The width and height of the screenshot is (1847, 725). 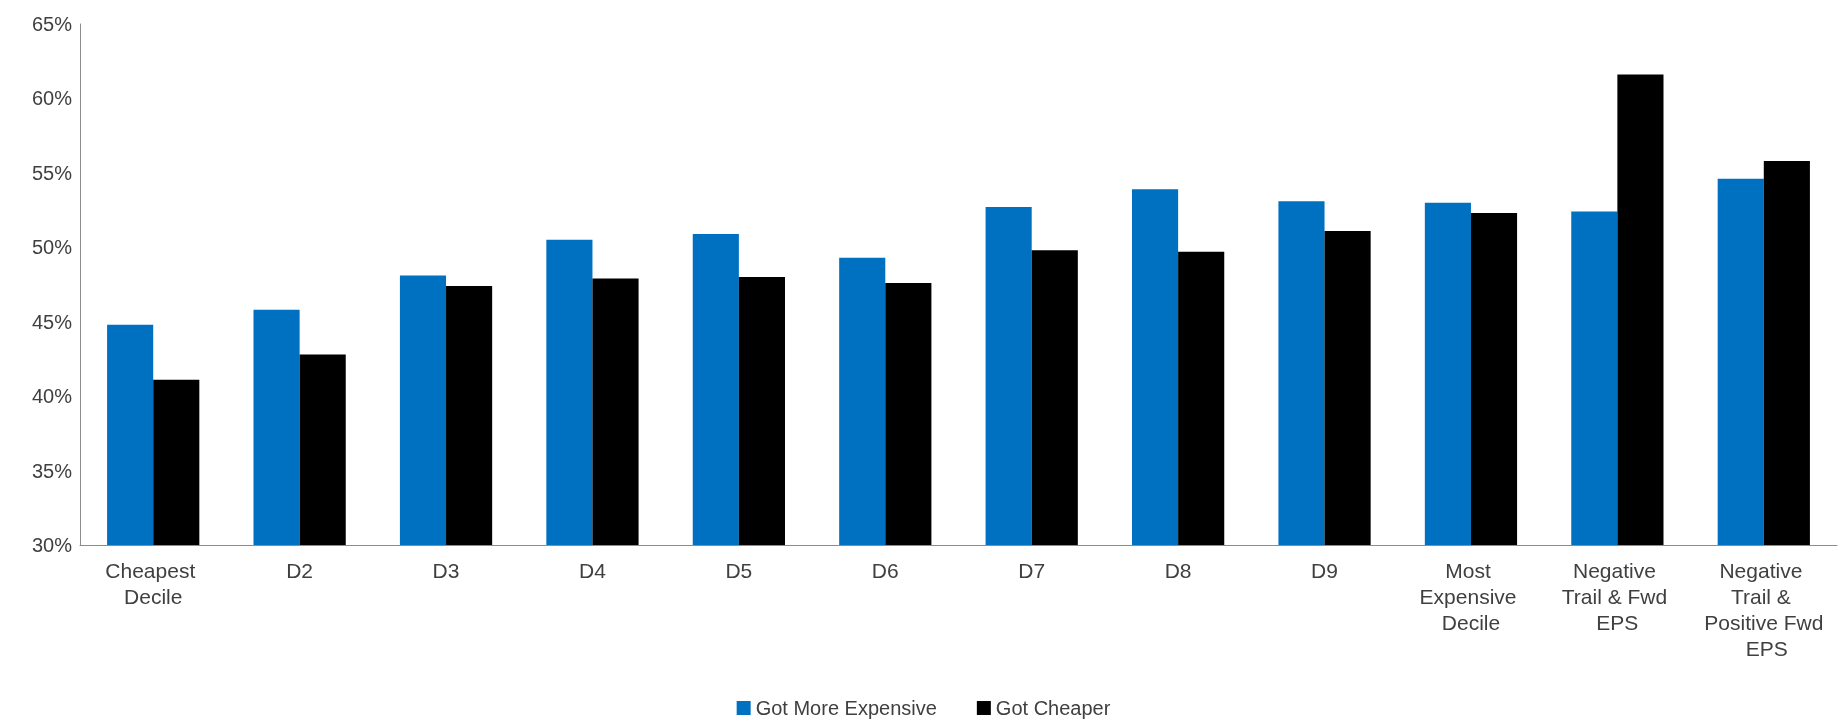 I want to click on x-tick-label: D7, so click(x=1032, y=570).